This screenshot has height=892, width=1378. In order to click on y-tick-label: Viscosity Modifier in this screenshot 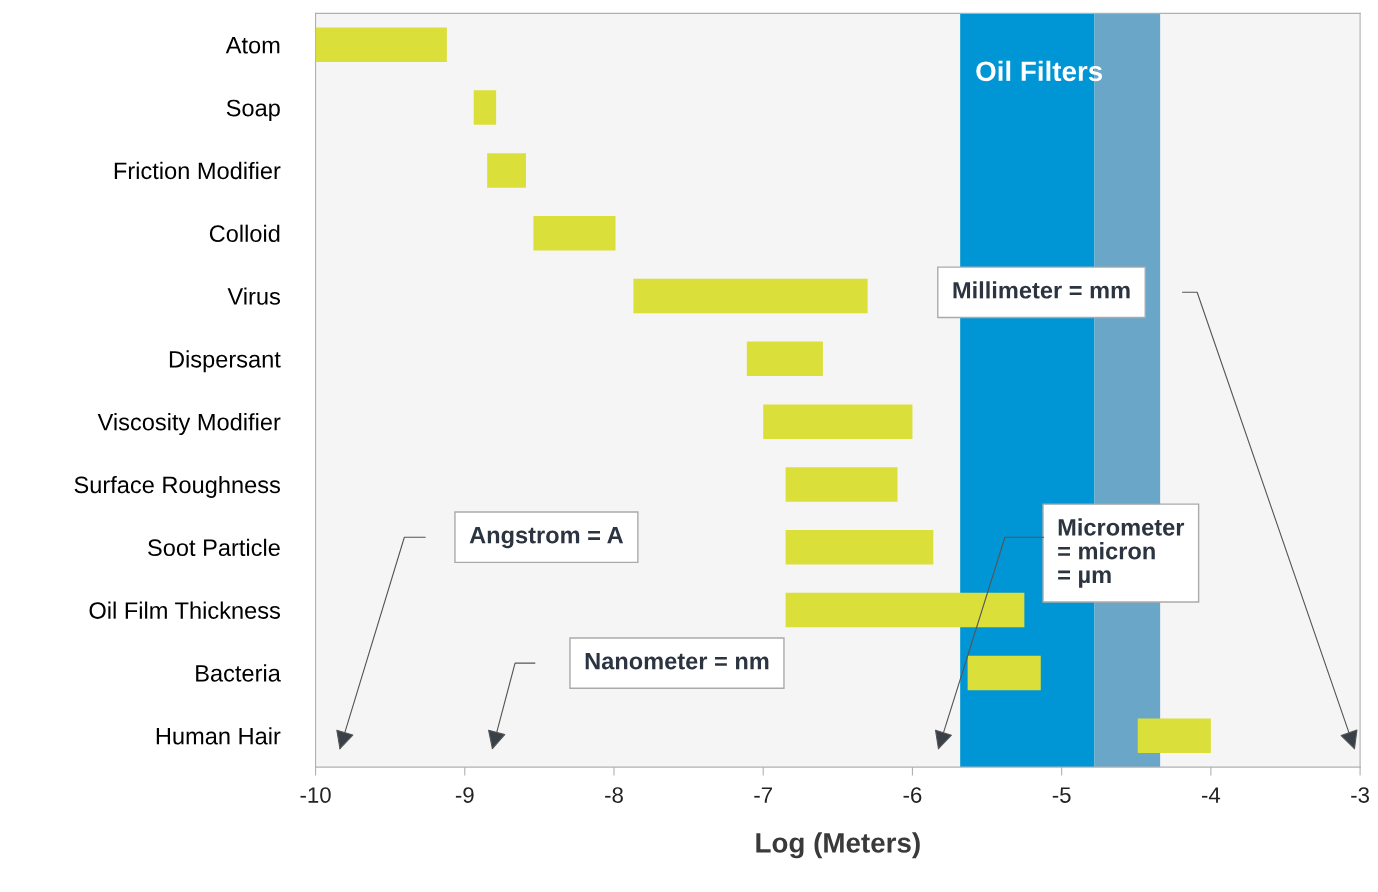, I will do `click(189, 424)`.